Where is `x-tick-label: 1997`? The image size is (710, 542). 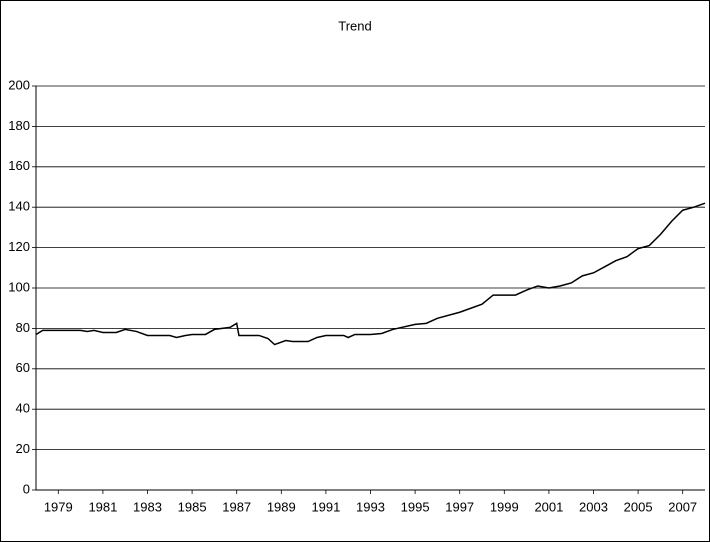 x-tick-label: 1997 is located at coordinates (459, 506).